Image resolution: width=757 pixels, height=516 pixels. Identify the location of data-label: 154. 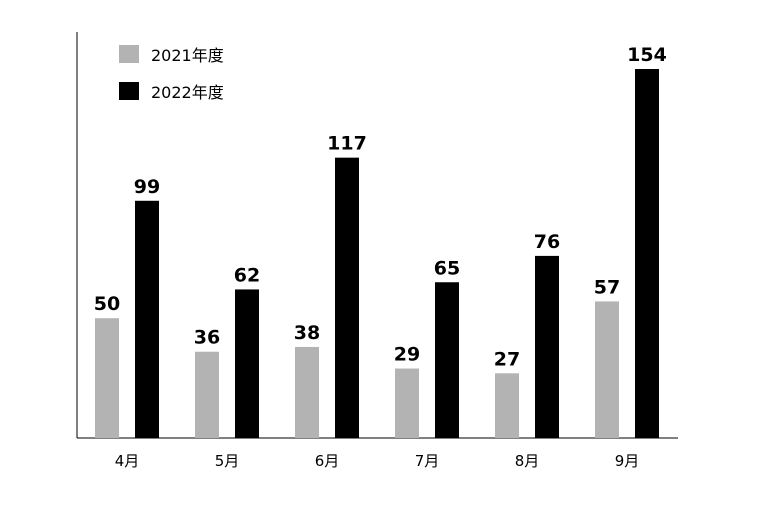
(647, 55).